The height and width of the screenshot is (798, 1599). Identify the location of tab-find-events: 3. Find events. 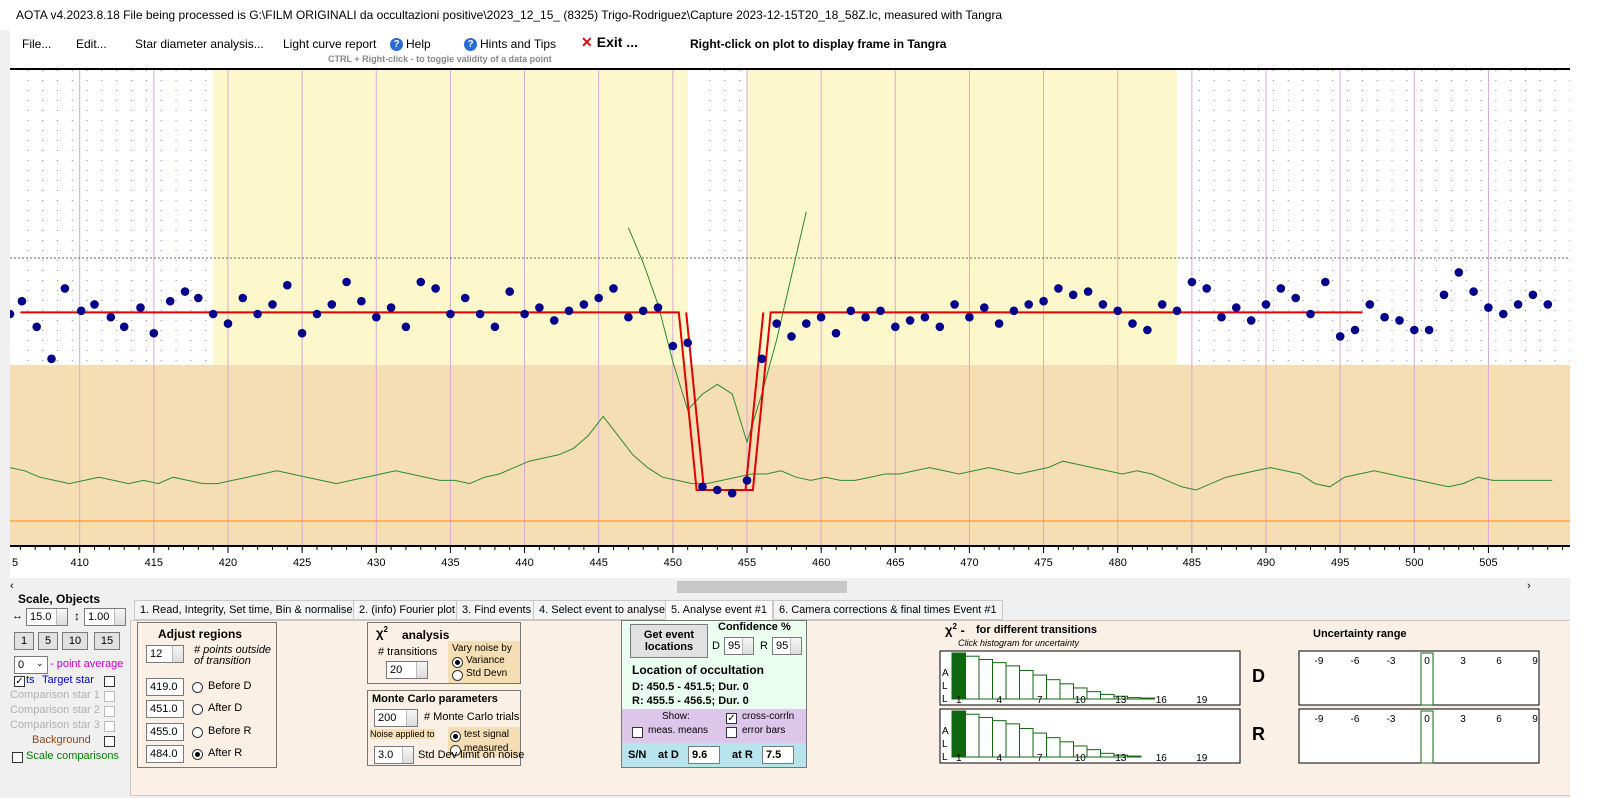
(497, 610).